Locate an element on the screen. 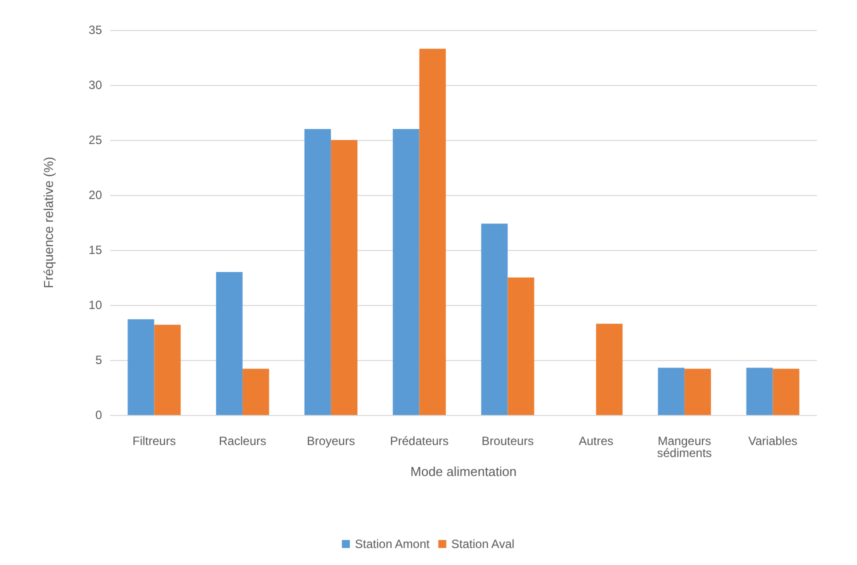 The width and height of the screenshot is (857, 565). x-tick-label: Autres is located at coordinates (596, 441).